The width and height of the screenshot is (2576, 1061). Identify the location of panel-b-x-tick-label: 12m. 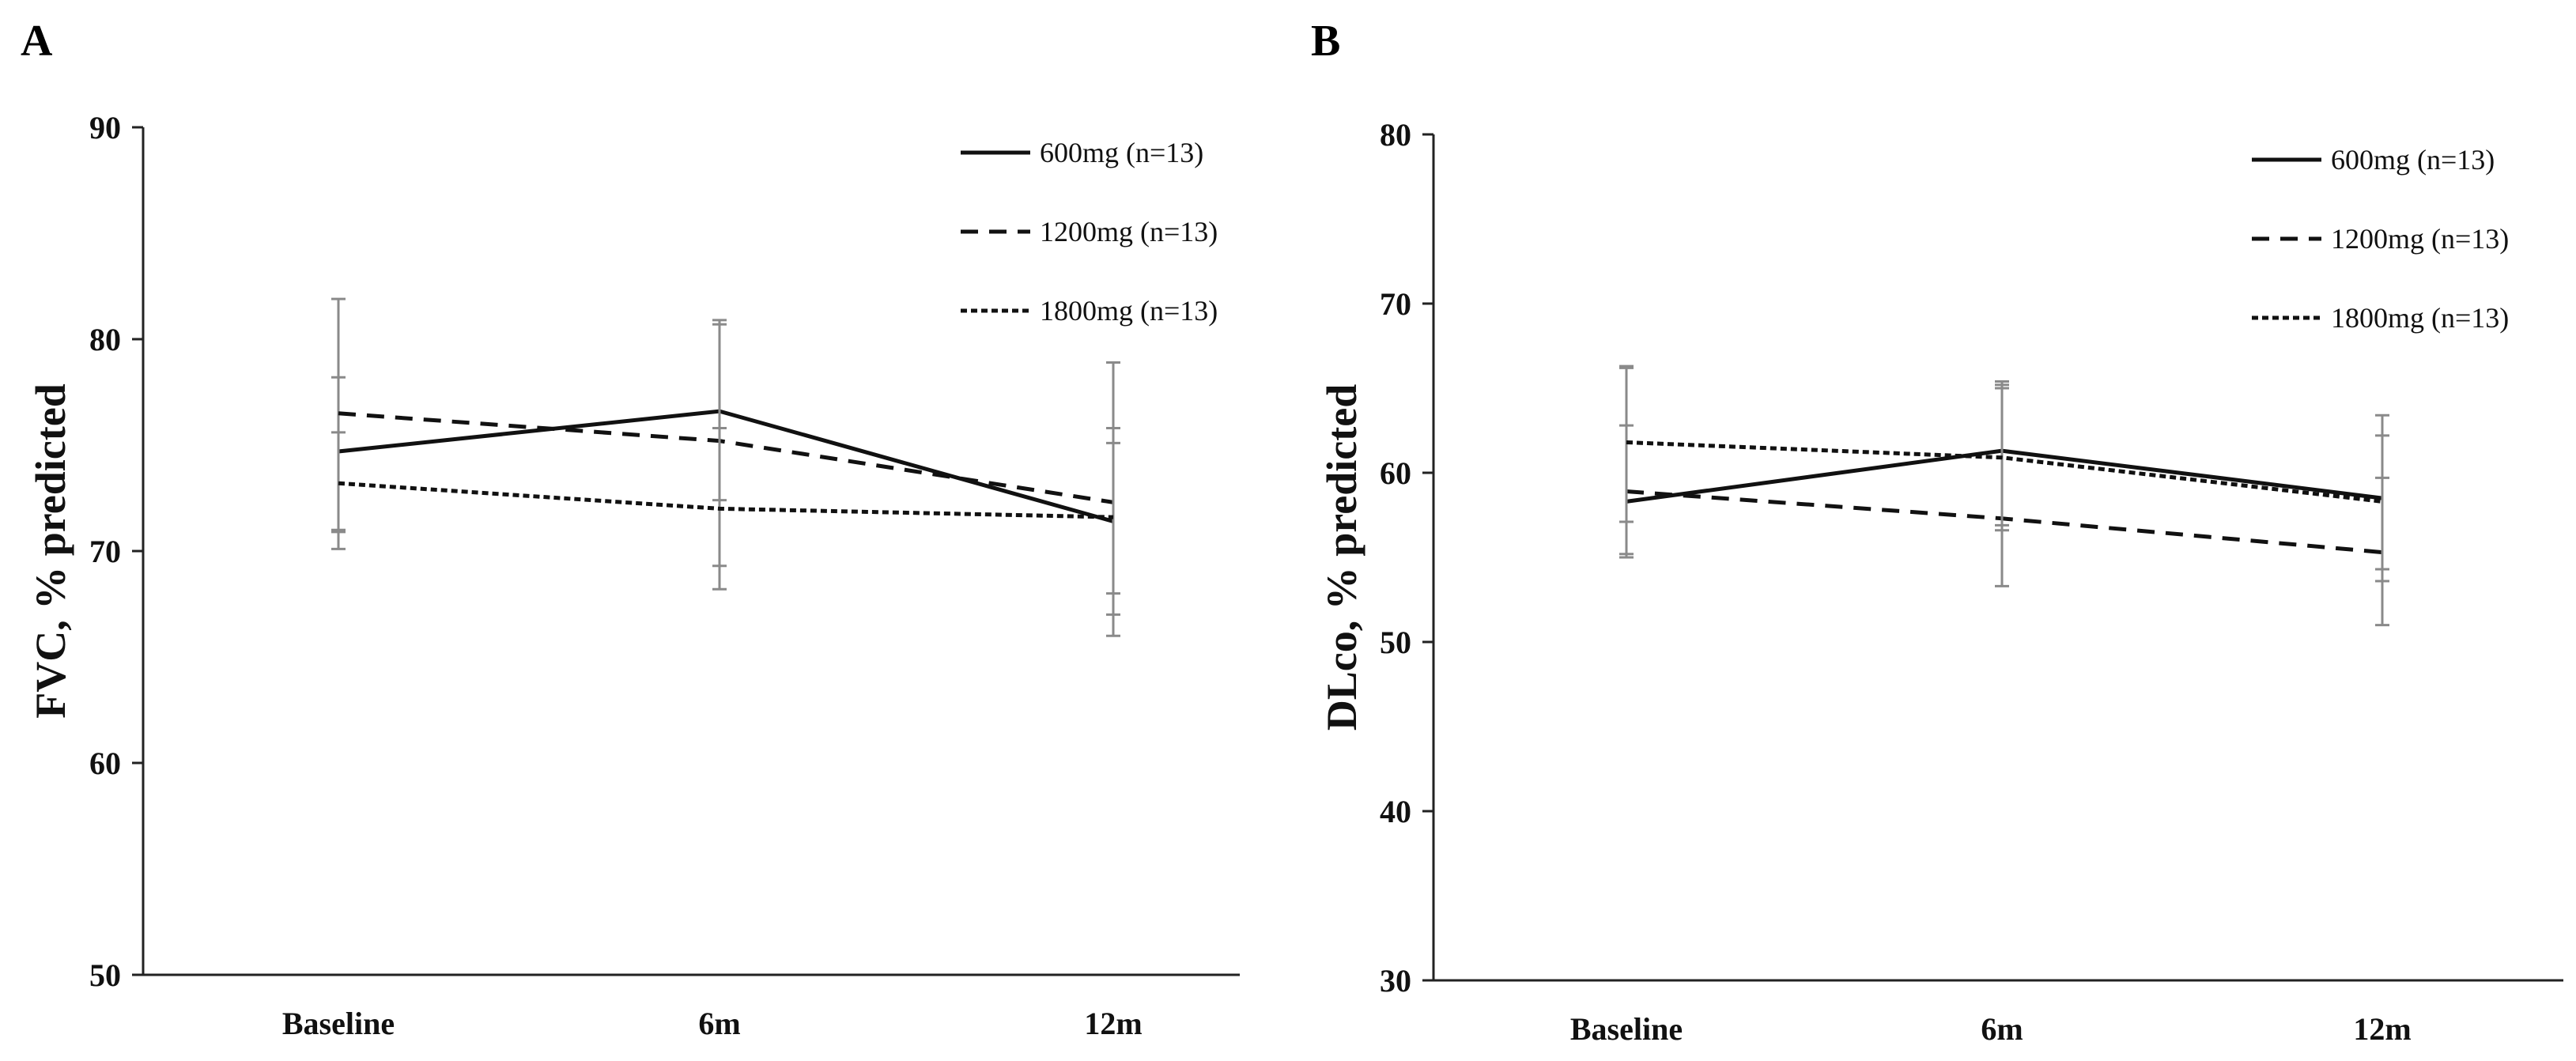
(2382, 1029).